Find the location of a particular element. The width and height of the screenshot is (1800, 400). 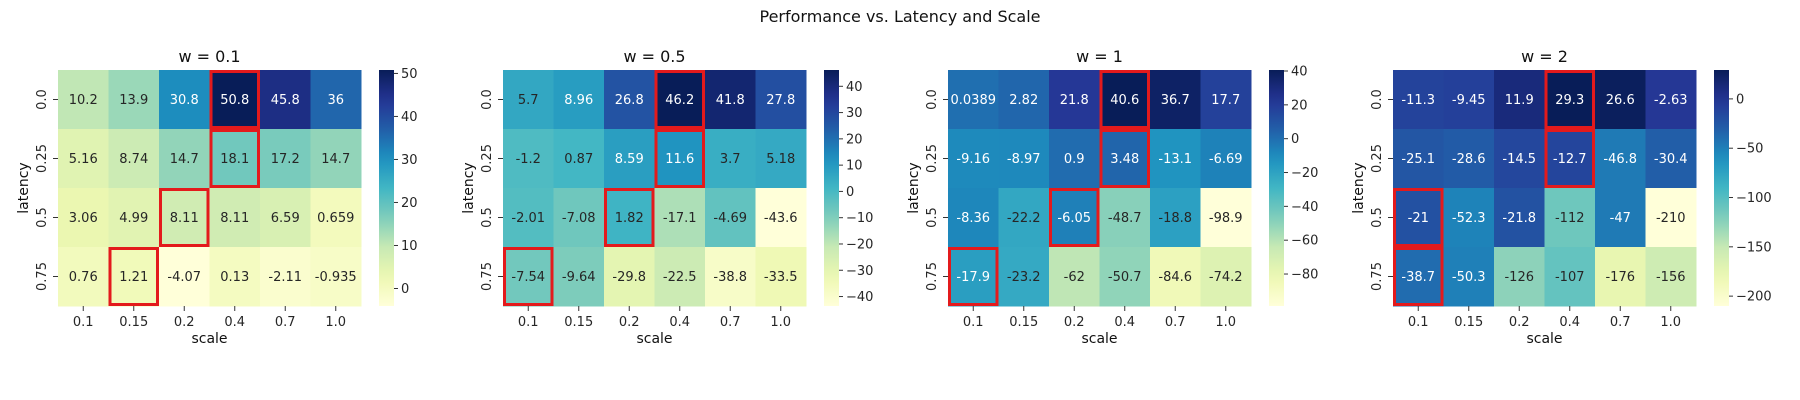

figure-suptitle: Performance vs. Latency and Scale is located at coordinates (899, 16).